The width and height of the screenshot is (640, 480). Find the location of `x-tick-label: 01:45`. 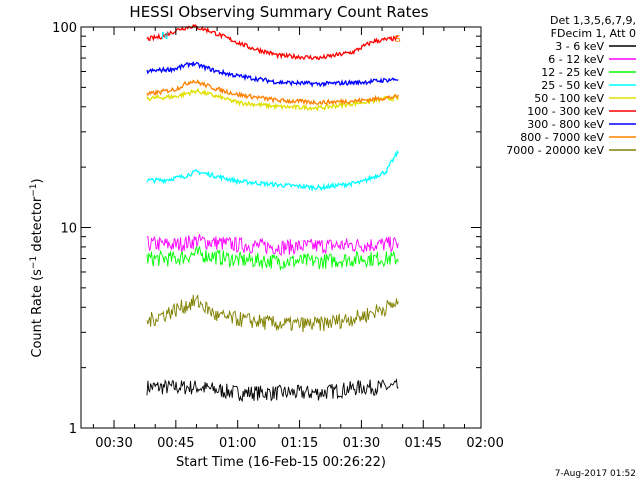

x-tick-label: 01:45 is located at coordinates (423, 443).